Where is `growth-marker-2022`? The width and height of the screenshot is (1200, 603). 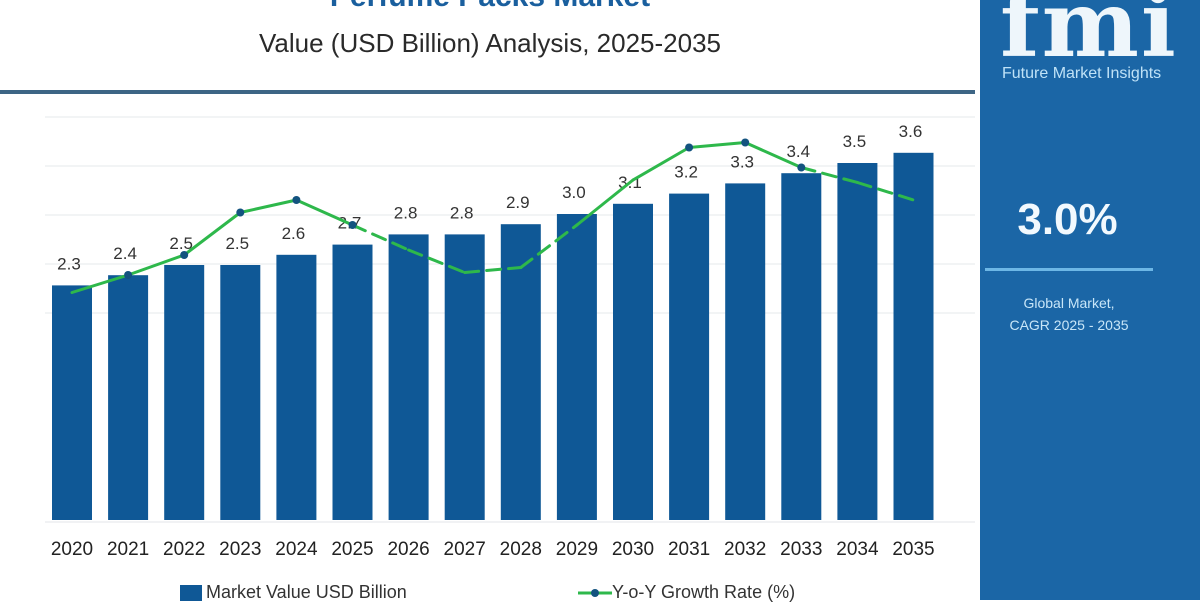 growth-marker-2022 is located at coordinates (184, 255).